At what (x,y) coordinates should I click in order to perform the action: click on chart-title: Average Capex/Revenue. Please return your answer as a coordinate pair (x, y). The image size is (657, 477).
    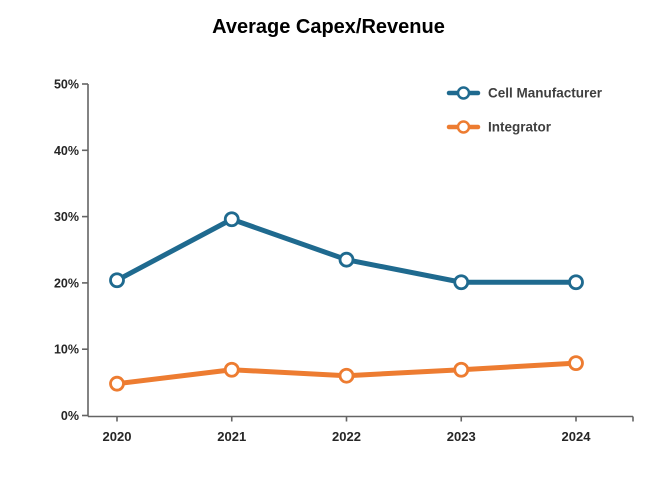
    Looking at the image, I should click on (328, 27).